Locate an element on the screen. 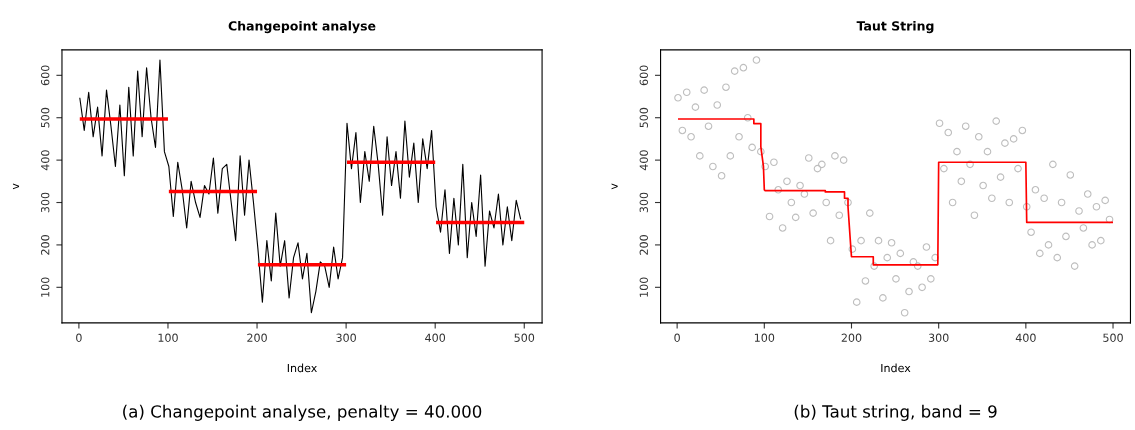 This screenshot has height=430, width=1135. chart-title: Changepoint analyse is located at coordinates (302, 27).